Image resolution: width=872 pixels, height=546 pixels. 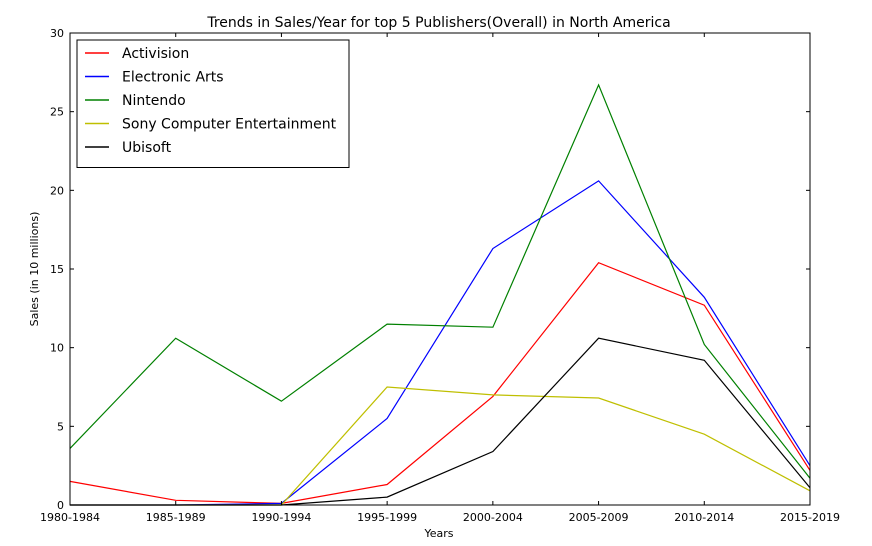 What do you see at coordinates (155, 54) in the screenshot?
I see `legend-label: Activision` at bounding box center [155, 54].